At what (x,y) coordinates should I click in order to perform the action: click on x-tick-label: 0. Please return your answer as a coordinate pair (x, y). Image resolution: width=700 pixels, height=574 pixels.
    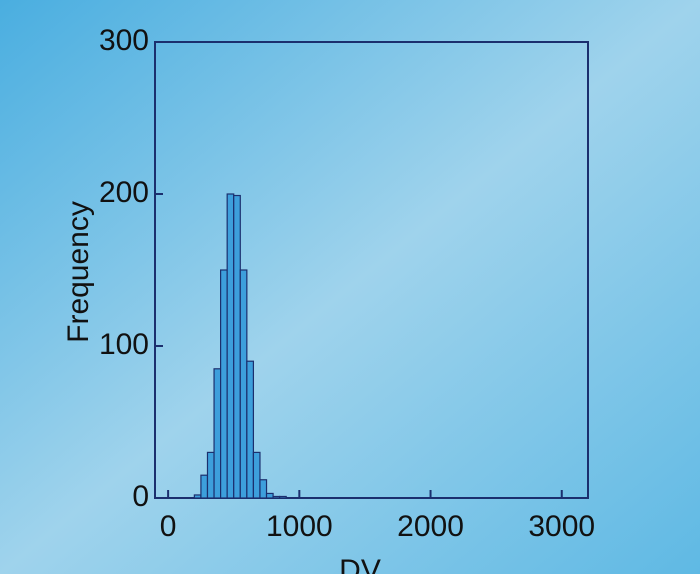
    Looking at the image, I should click on (168, 526).